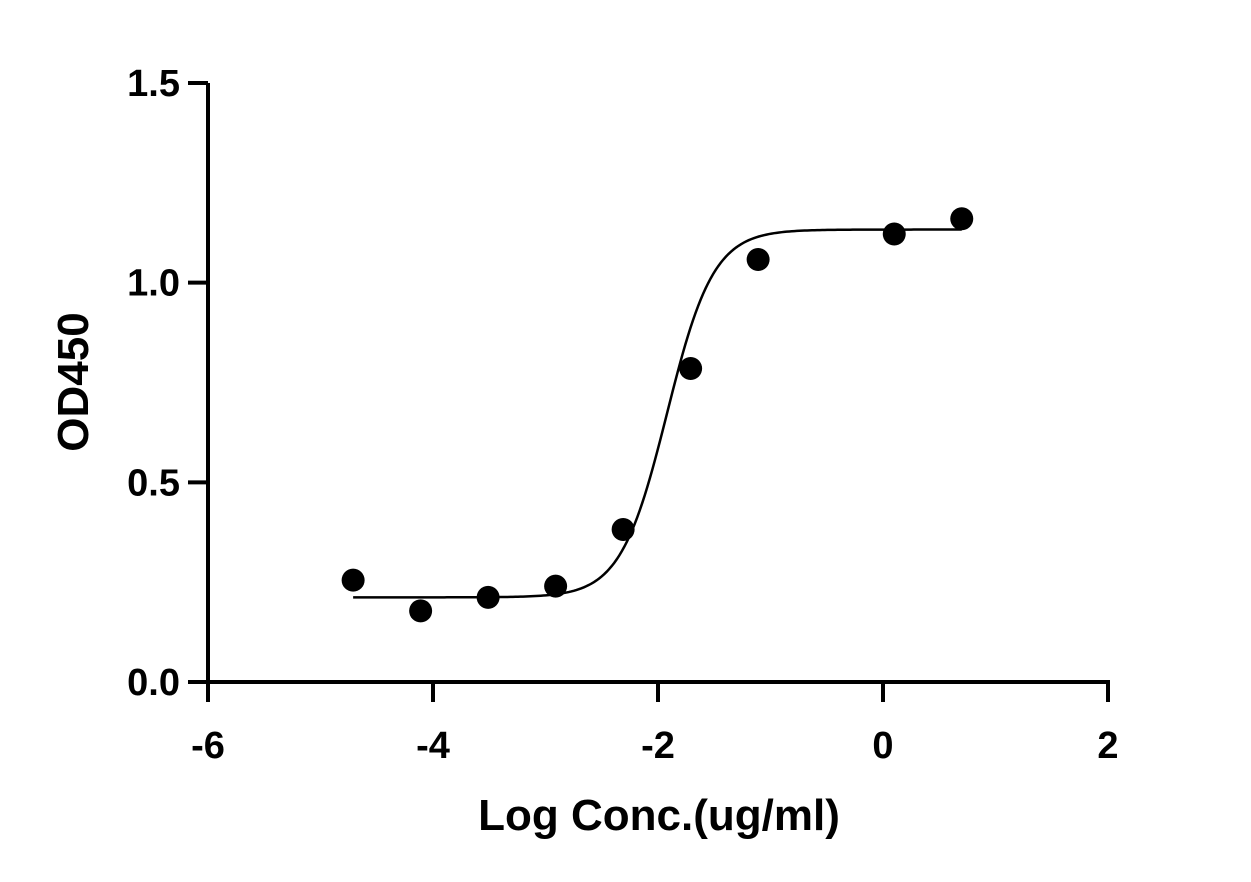  I want to click on y-axis-title: OD450, so click(73, 381).